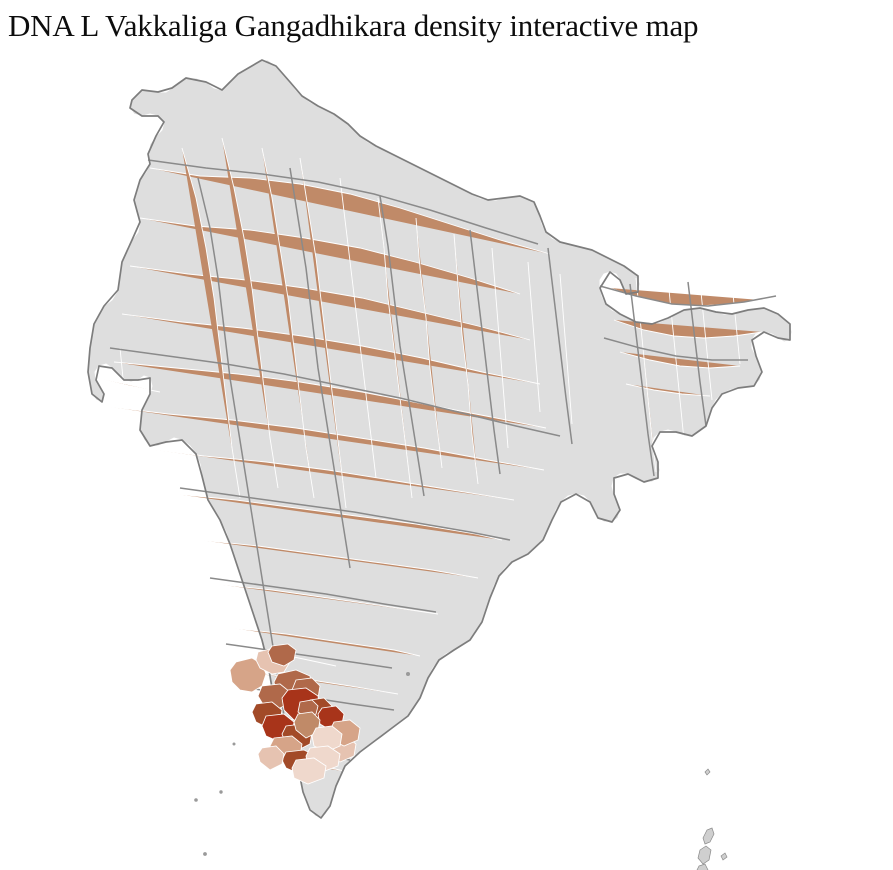 This screenshot has height=870, width=893. What do you see at coordinates (703, 819) in the screenshot?
I see `andaman-nicobar-islands` at bounding box center [703, 819].